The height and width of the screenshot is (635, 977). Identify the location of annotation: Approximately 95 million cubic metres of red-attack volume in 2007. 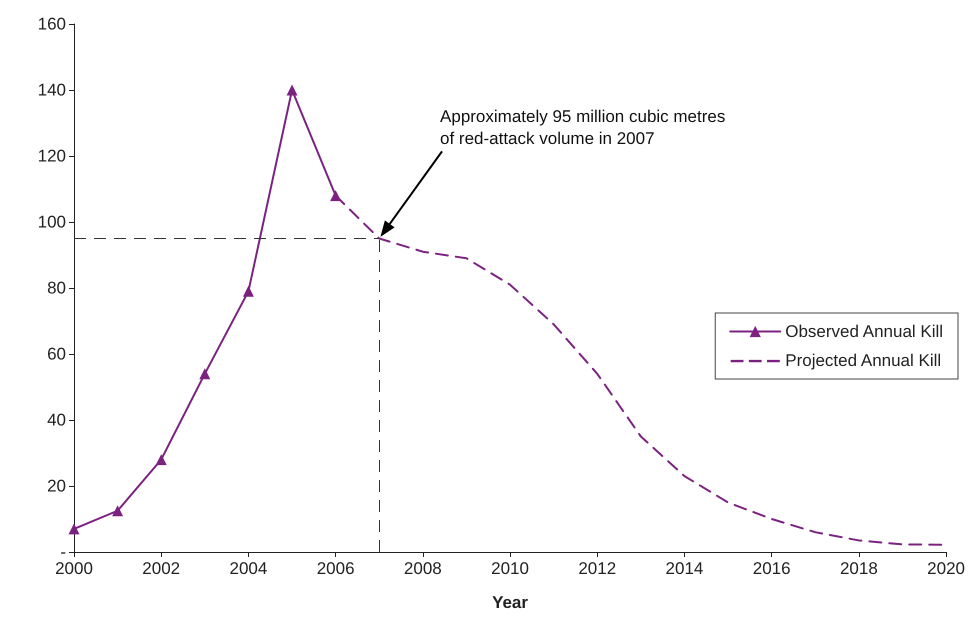
(583, 127).